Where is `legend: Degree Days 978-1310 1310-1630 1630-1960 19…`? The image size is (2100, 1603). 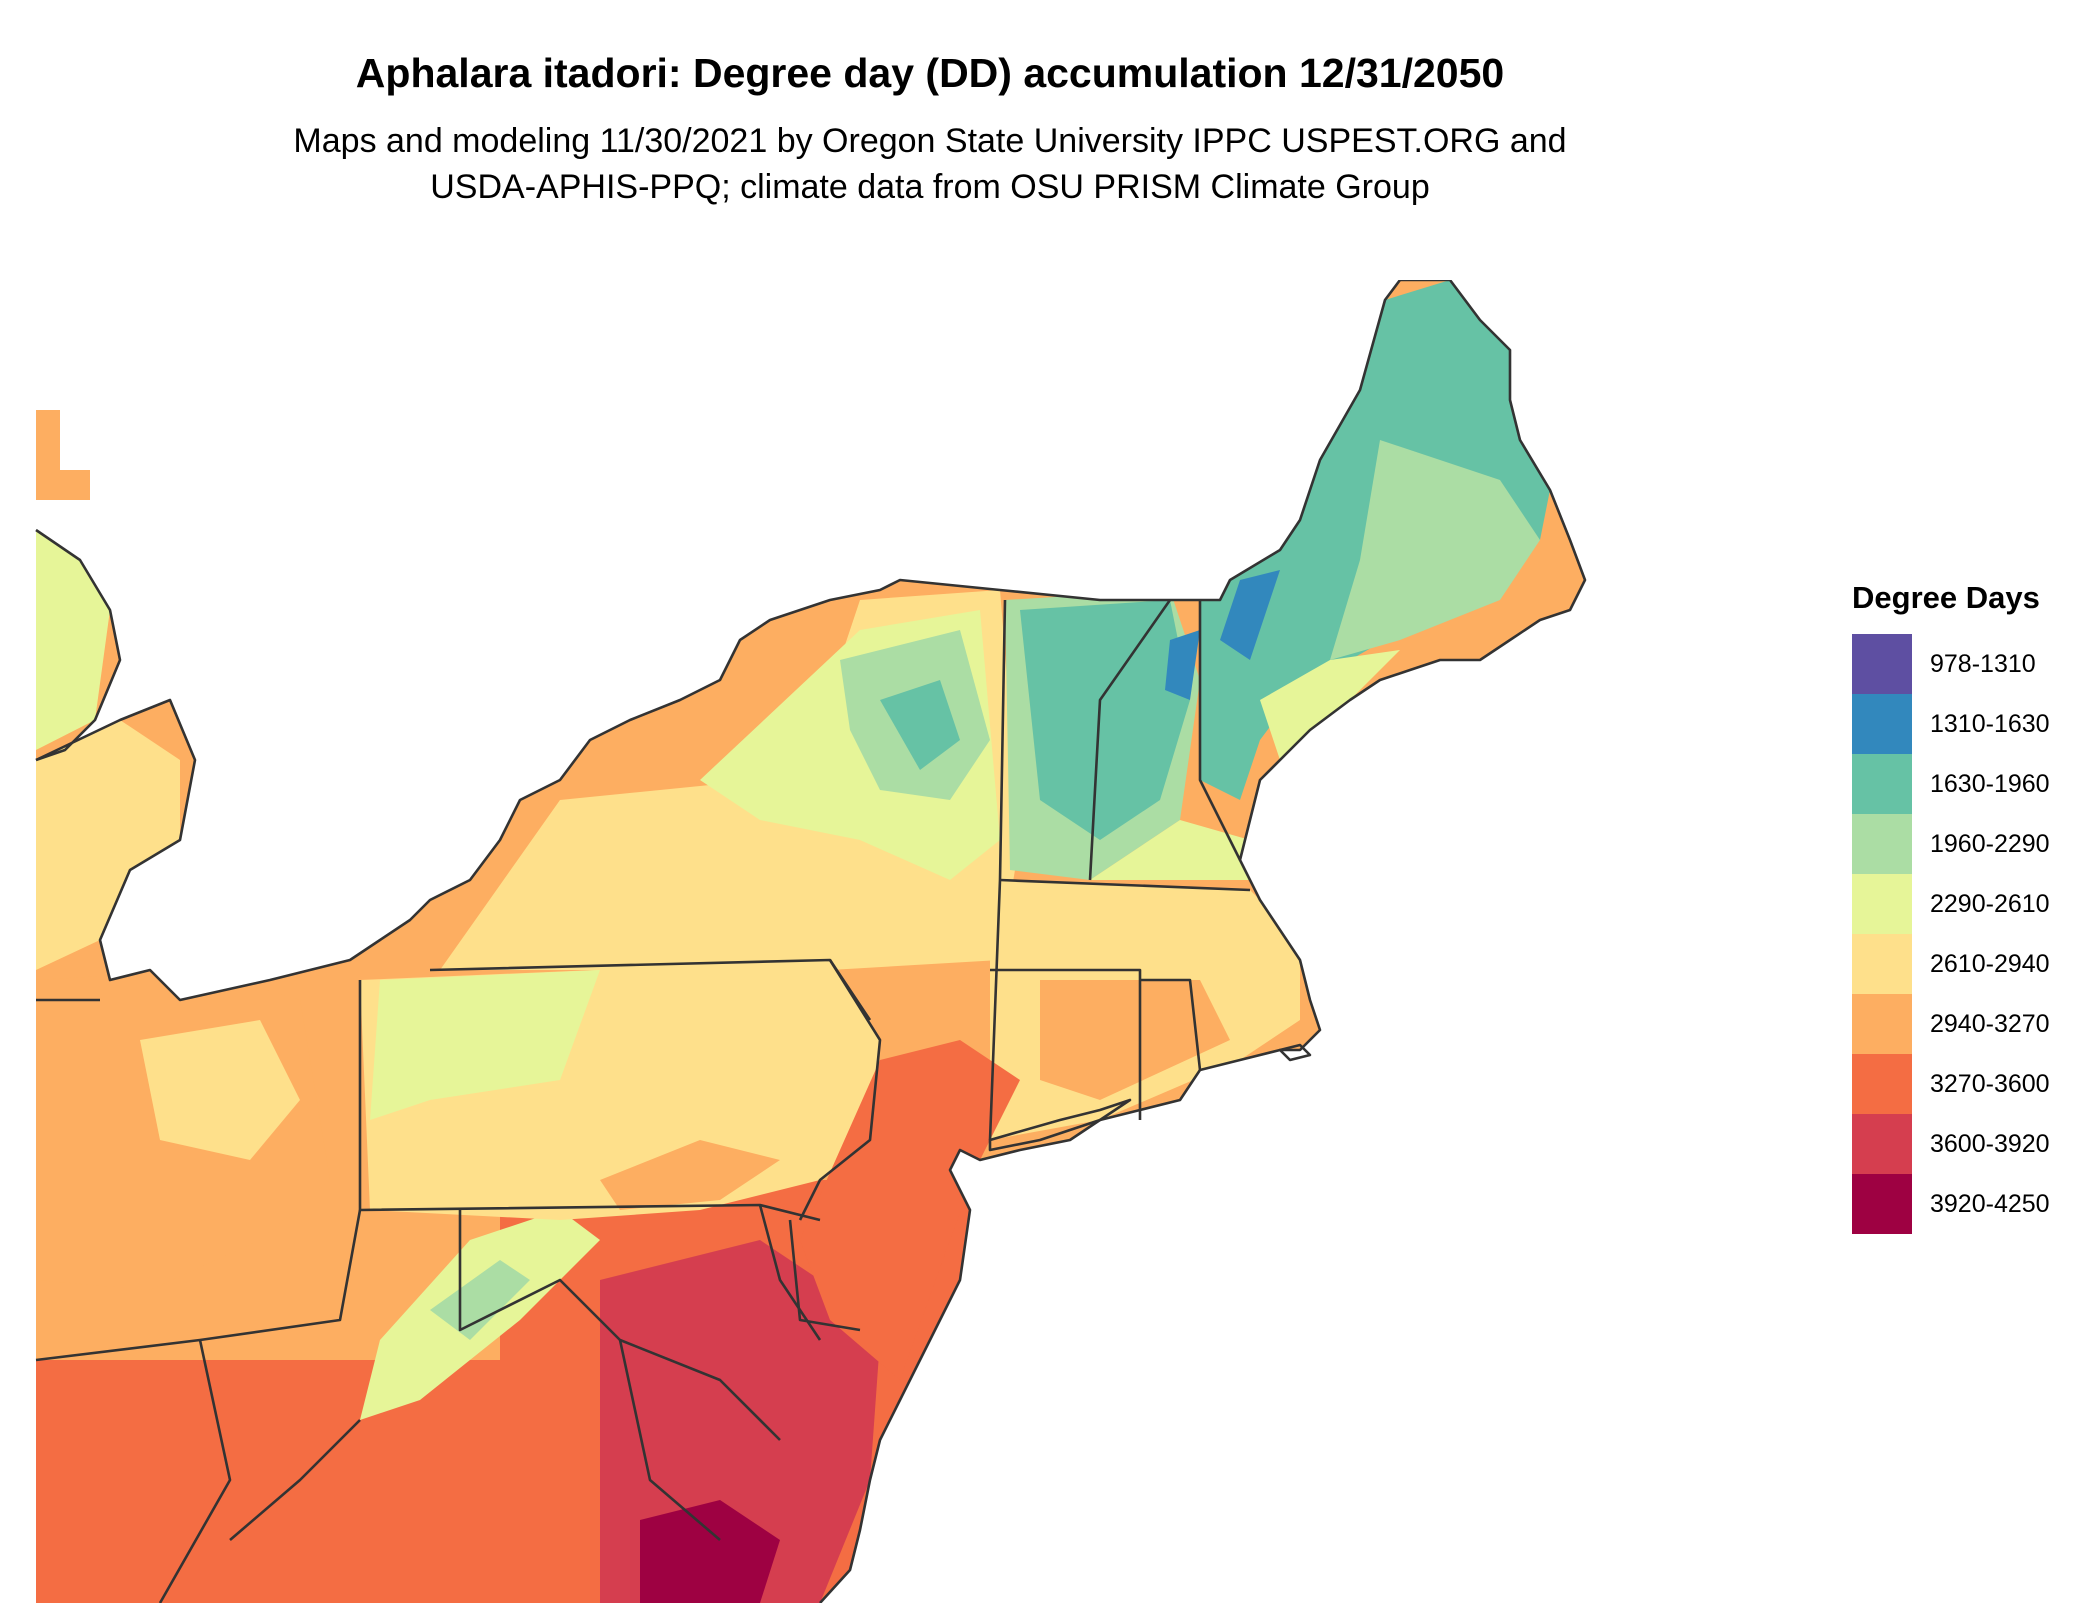
legend: Degree Days 978-1310 1310-1630 1630-1960 19… is located at coordinates (1951, 907).